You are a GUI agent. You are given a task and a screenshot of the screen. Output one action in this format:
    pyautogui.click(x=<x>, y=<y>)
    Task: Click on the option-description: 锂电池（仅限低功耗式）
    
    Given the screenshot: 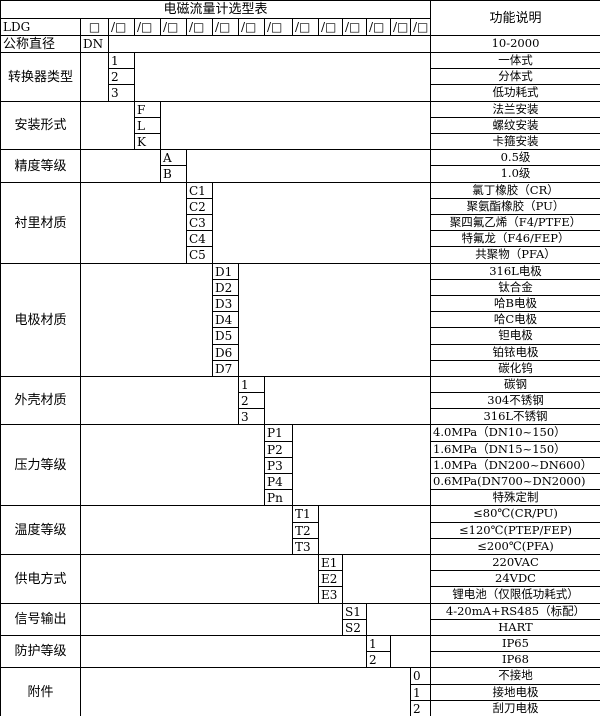 What is the action you would take?
    pyautogui.click(x=515, y=595)
    